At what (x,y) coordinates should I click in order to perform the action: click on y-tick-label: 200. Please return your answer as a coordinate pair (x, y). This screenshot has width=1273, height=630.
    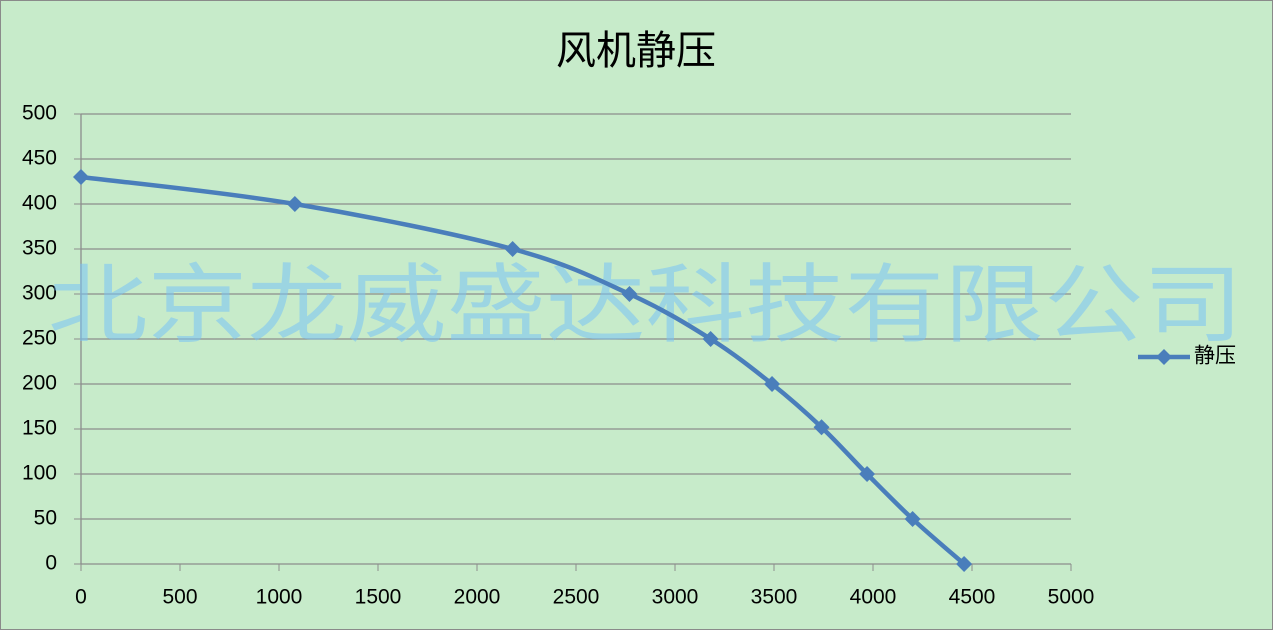
    Looking at the image, I should click on (39, 383).